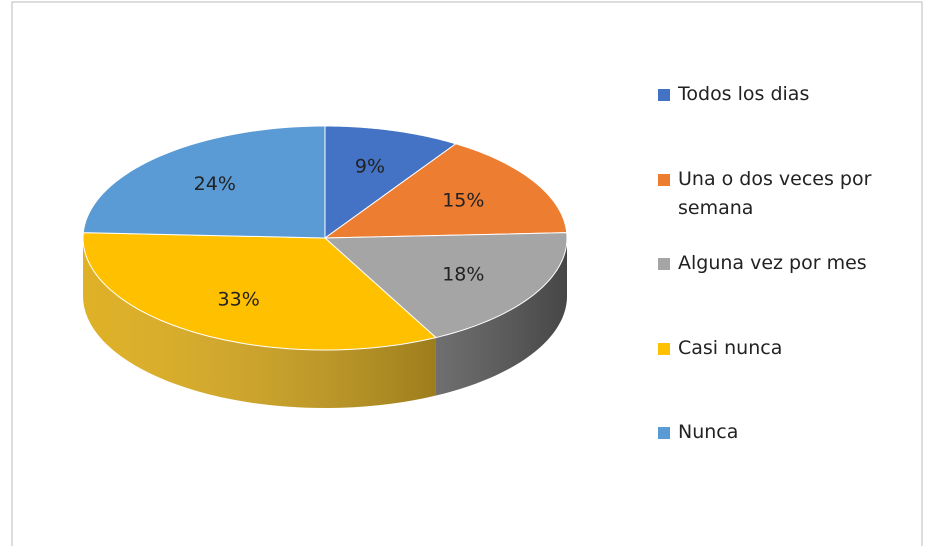 The height and width of the screenshot is (546, 925). I want to click on data-label: 18%, so click(463, 274).